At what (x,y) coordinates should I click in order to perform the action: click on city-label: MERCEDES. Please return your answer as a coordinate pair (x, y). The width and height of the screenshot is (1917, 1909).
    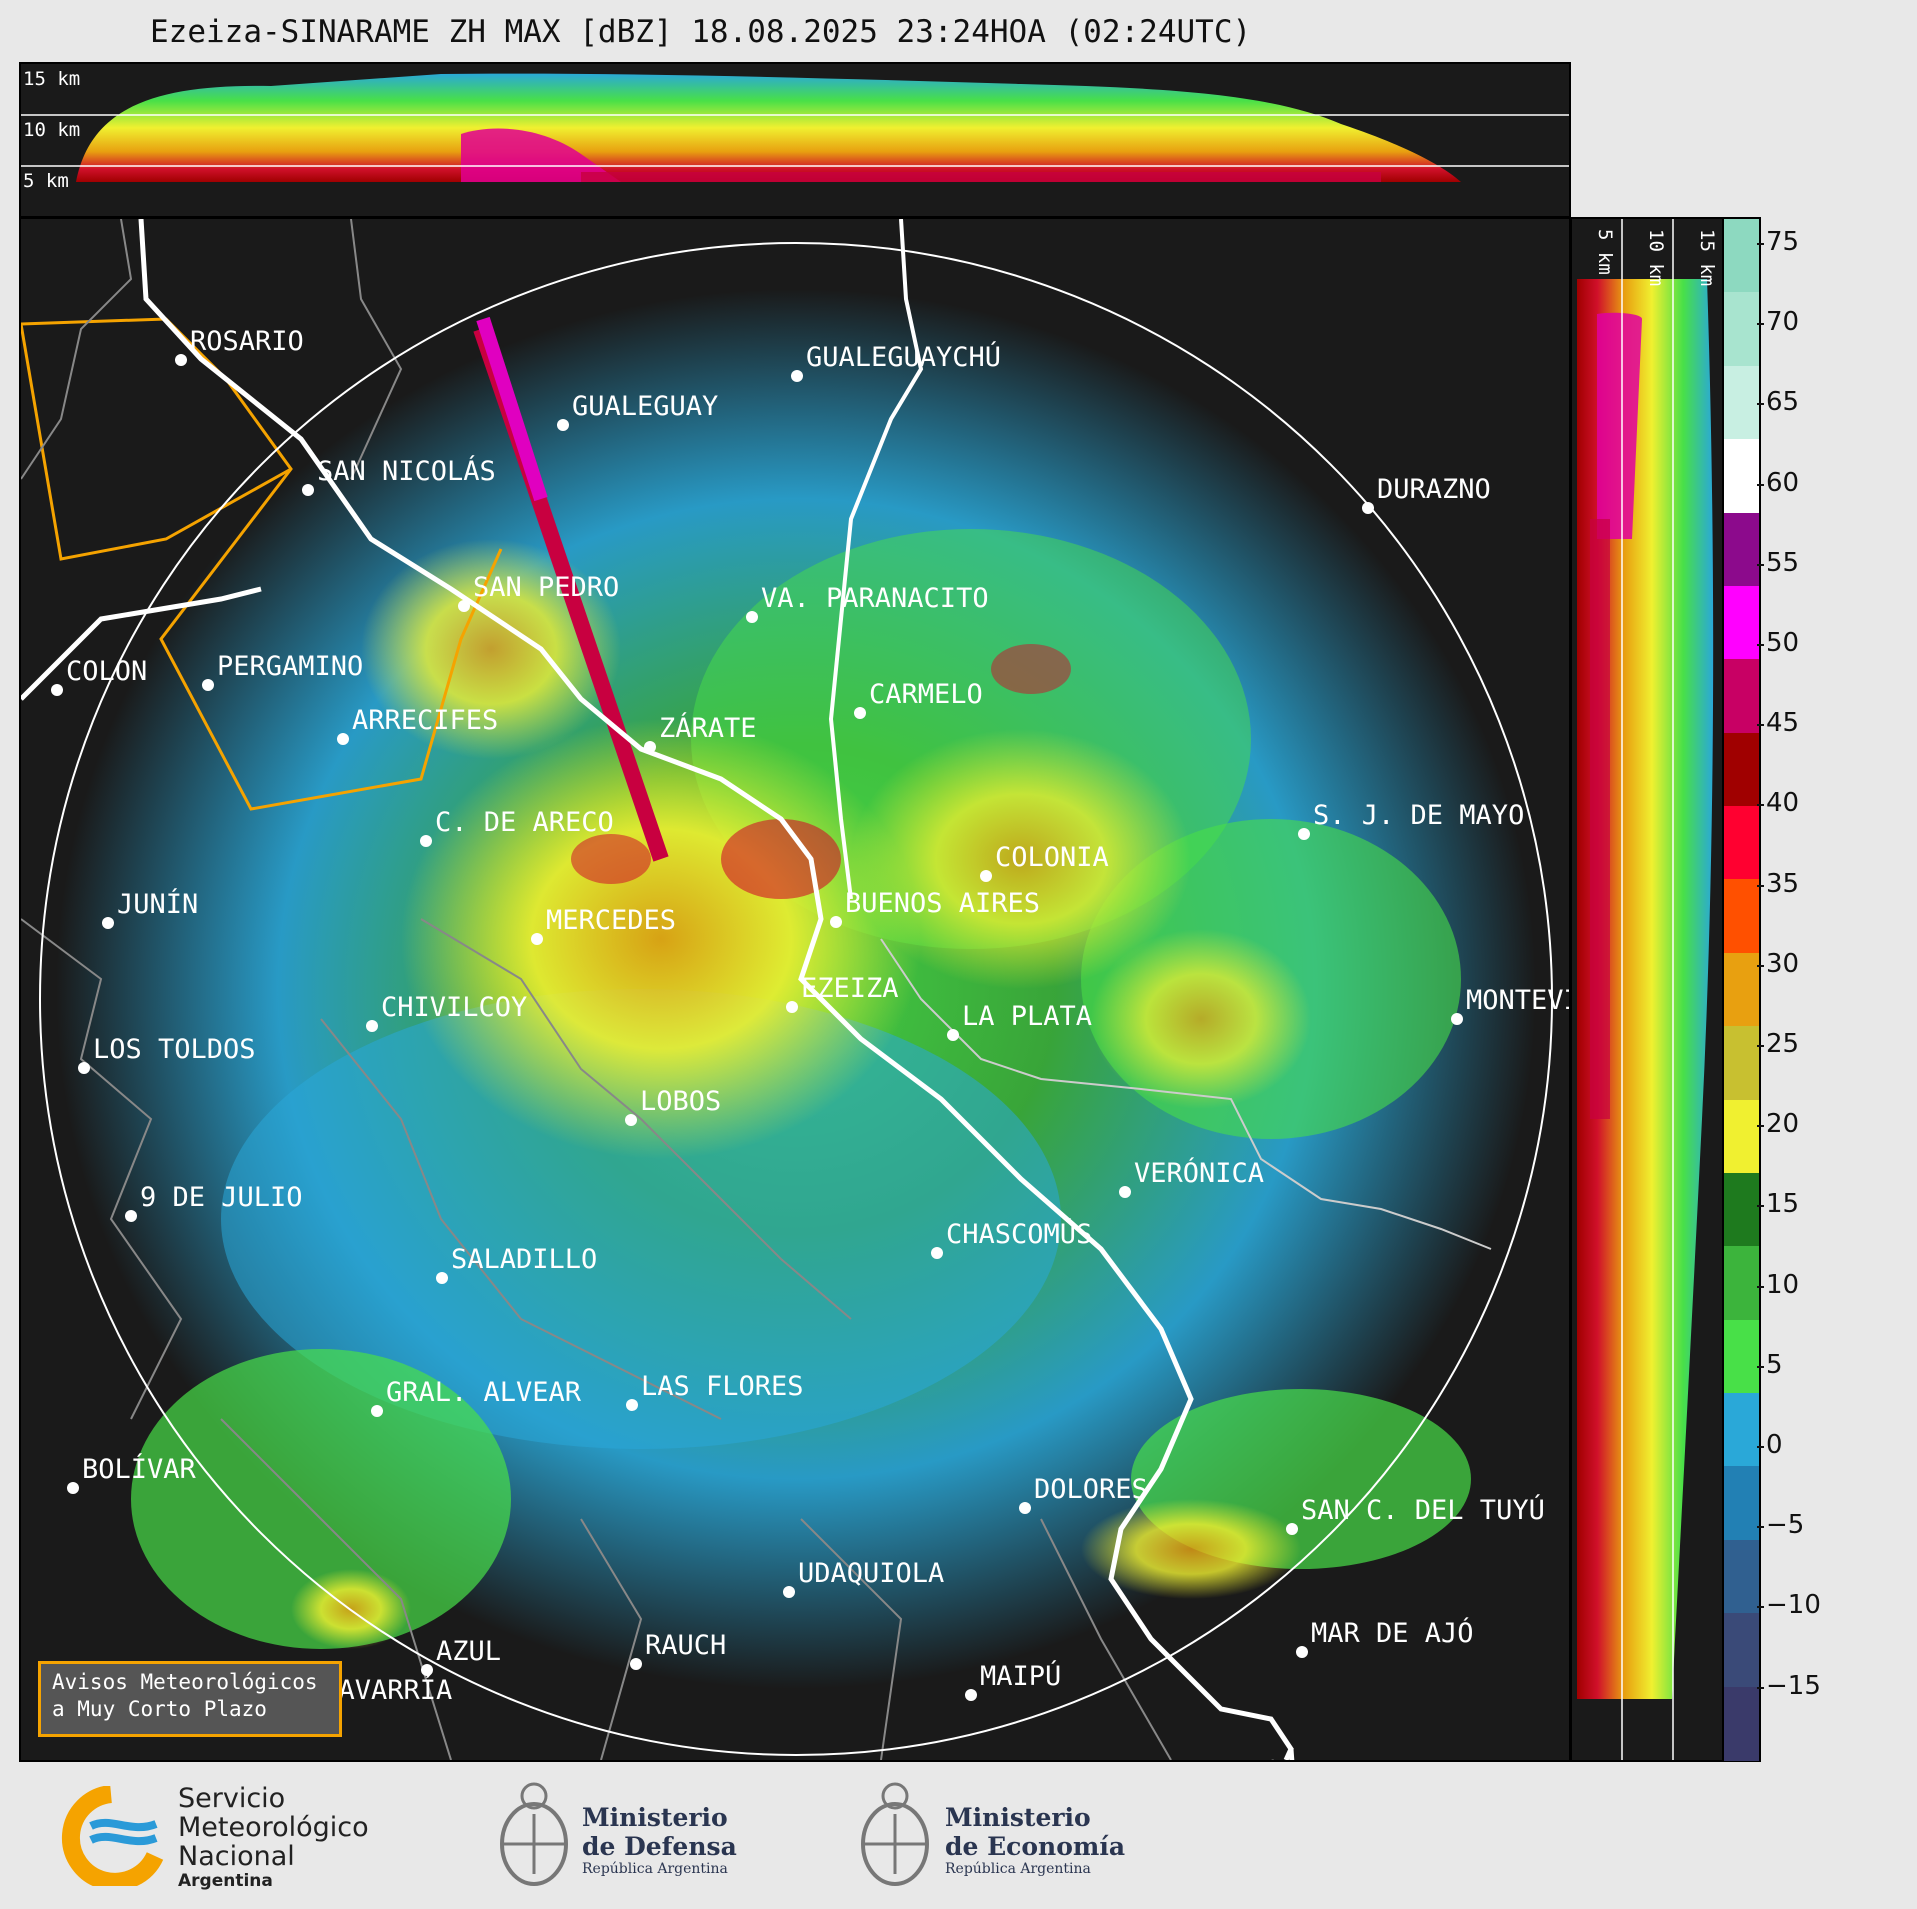
    Looking at the image, I should click on (611, 920).